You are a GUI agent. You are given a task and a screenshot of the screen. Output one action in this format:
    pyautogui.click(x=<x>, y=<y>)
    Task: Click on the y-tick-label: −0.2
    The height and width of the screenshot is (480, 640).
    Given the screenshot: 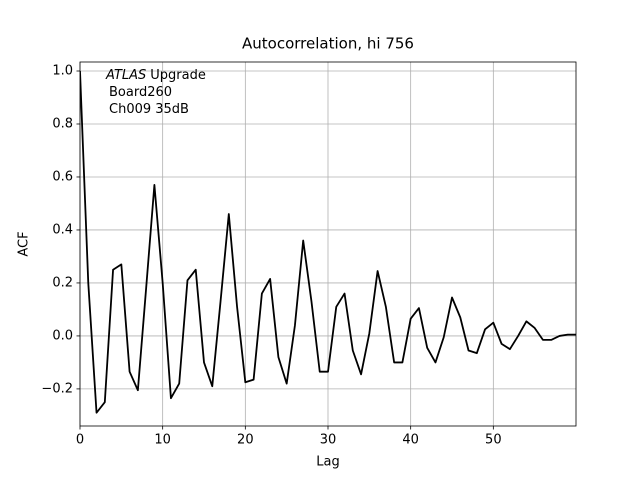 What is the action you would take?
    pyautogui.click(x=57, y=388)
    